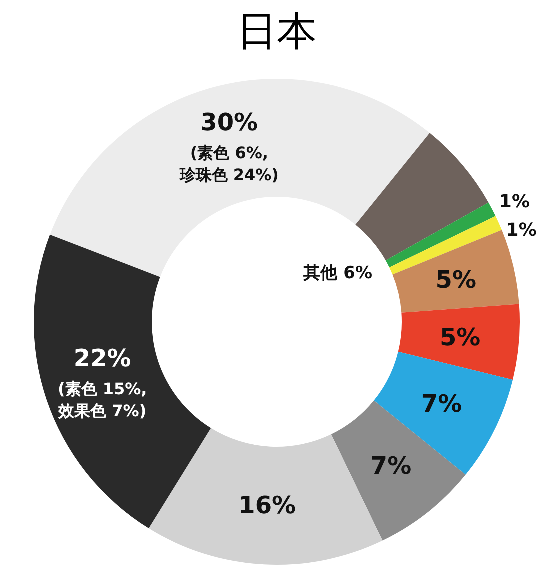  What do you see at coordinates (103, 382) in the screenshot?
I see `data-label: 22% (素色 15%, 效果色 7%)` at bounding box center [103, 382].